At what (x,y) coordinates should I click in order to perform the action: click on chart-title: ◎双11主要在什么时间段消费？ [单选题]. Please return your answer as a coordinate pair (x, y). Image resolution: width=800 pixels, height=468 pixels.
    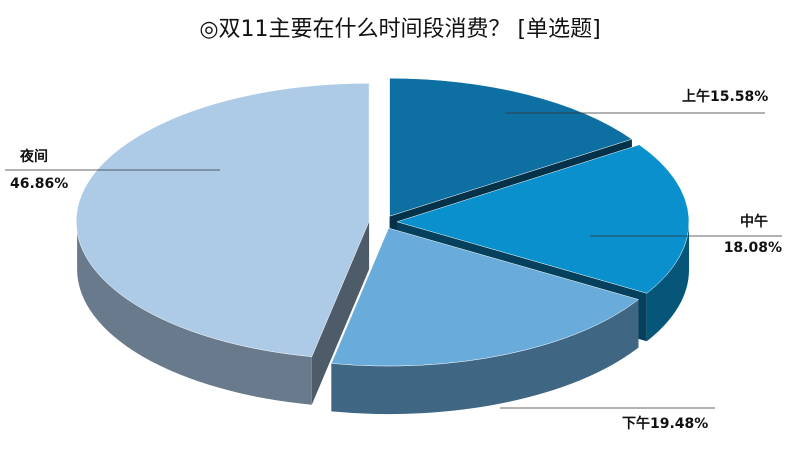
    Looking at the image, I should click on (399, 29).